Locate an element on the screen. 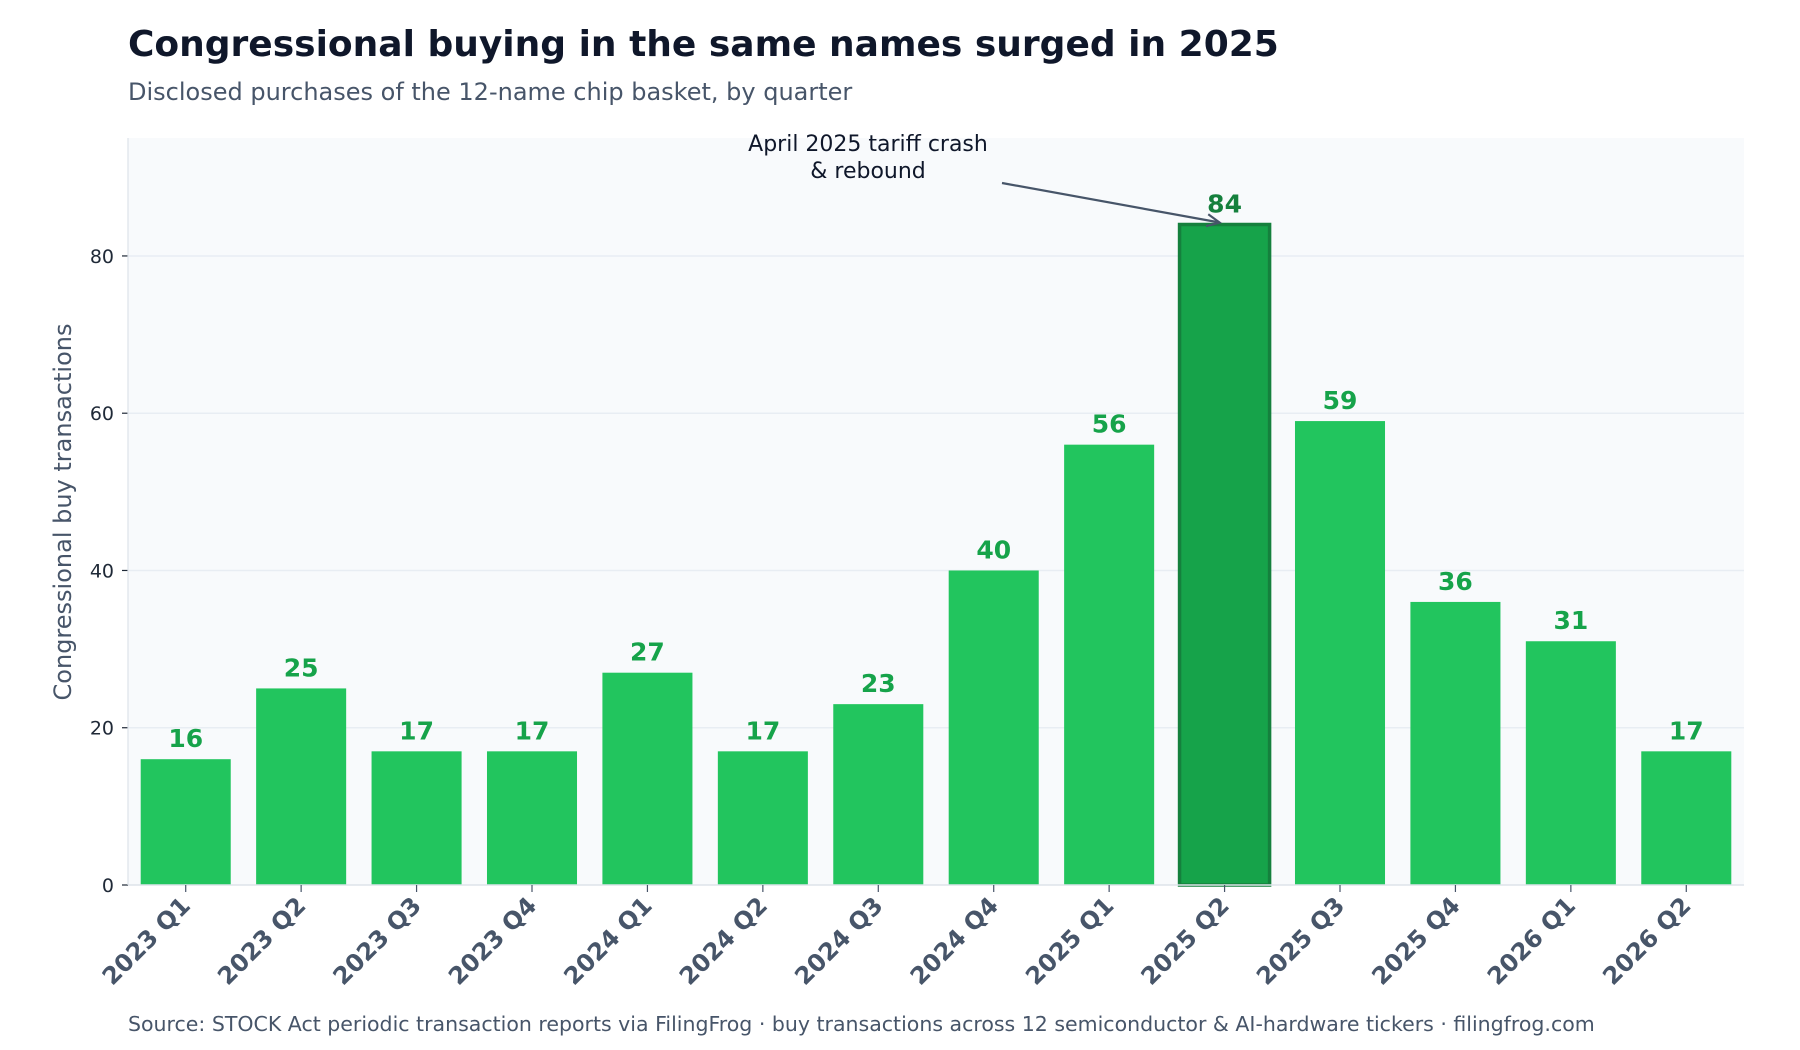  data-label: 56 is located at coordinates (1109, 424).